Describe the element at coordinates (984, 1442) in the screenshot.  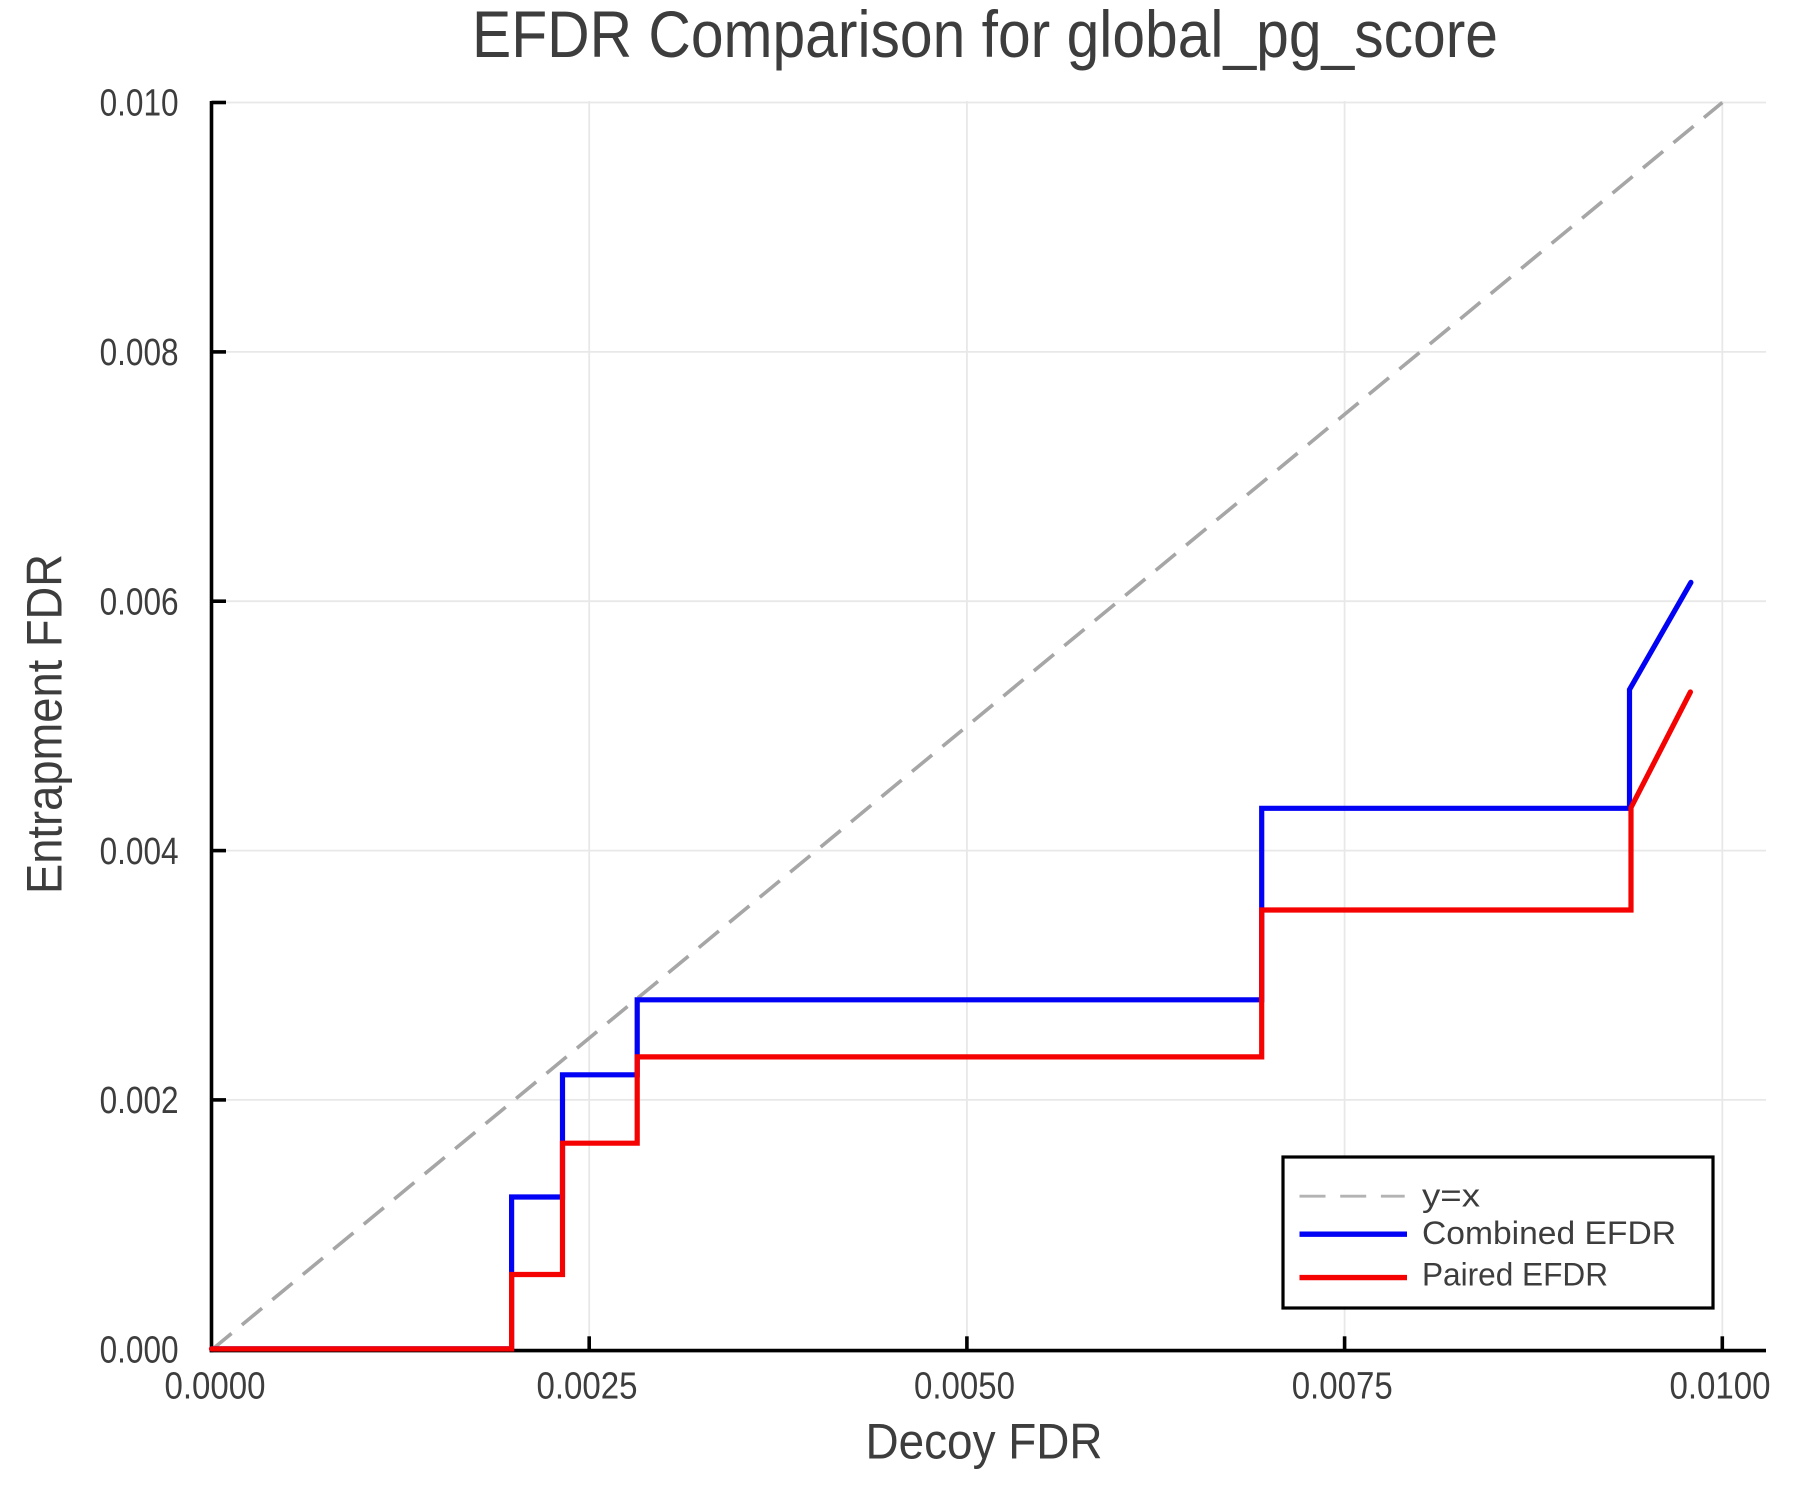
I see `svg-text: Decoy FDR` at that location.